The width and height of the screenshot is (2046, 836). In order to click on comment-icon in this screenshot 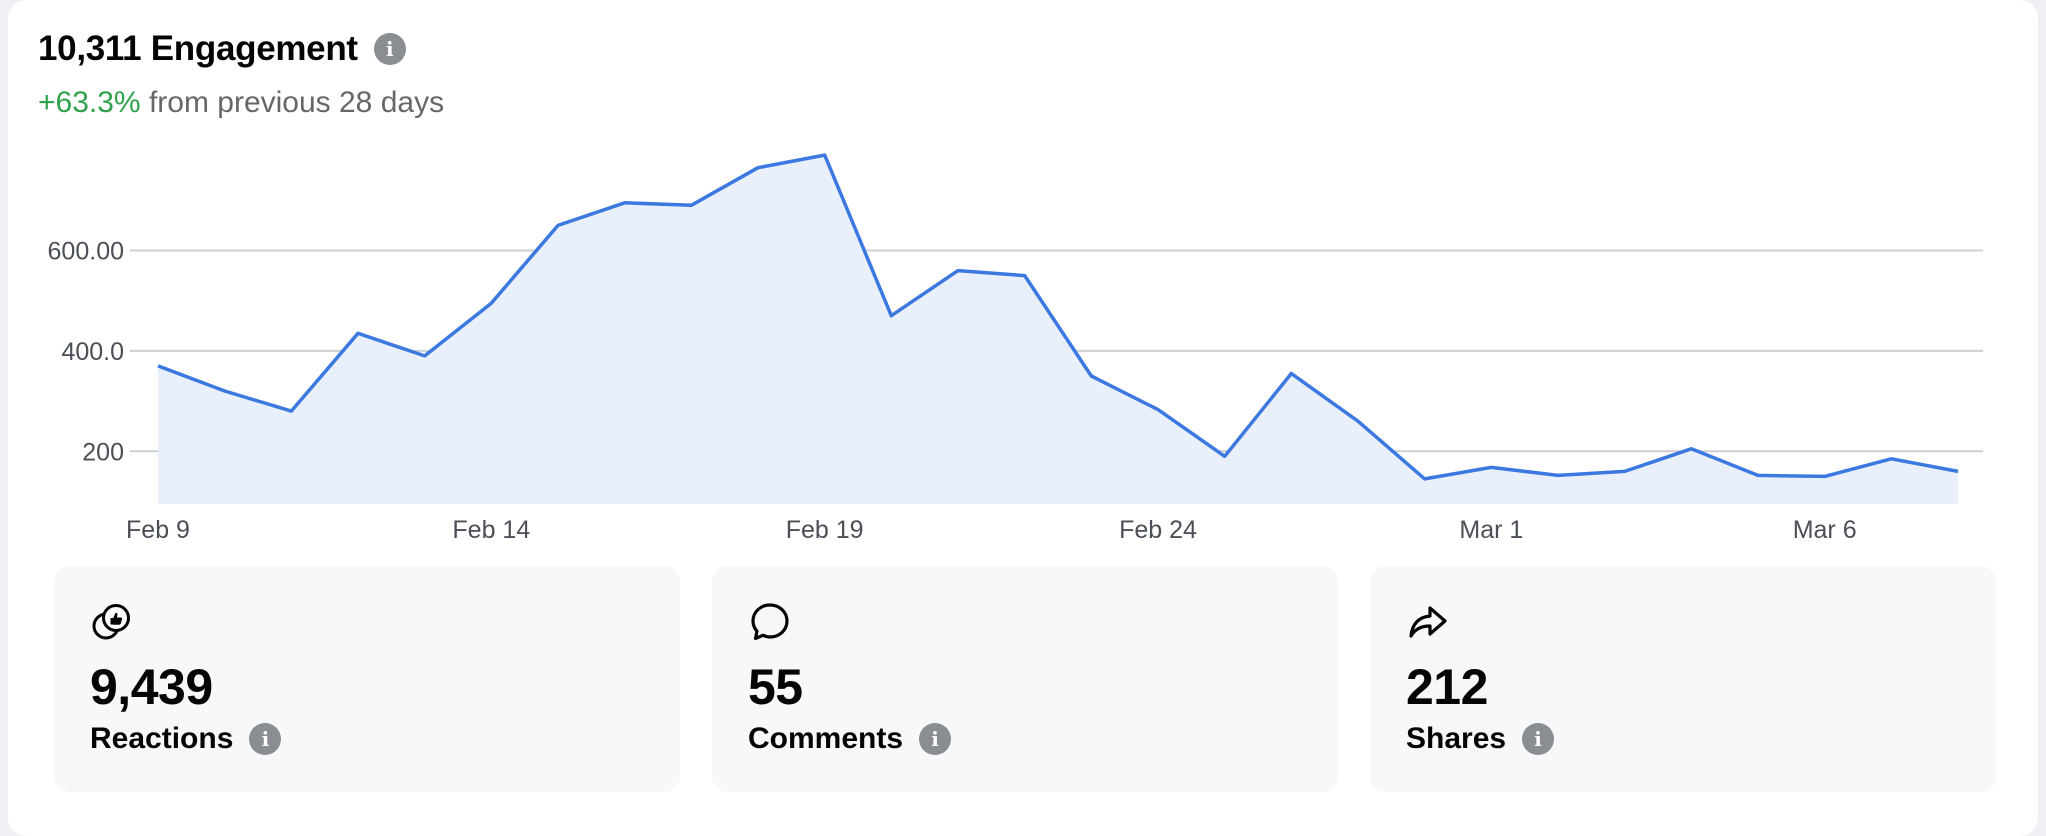, I will do `click(770, 622)`.